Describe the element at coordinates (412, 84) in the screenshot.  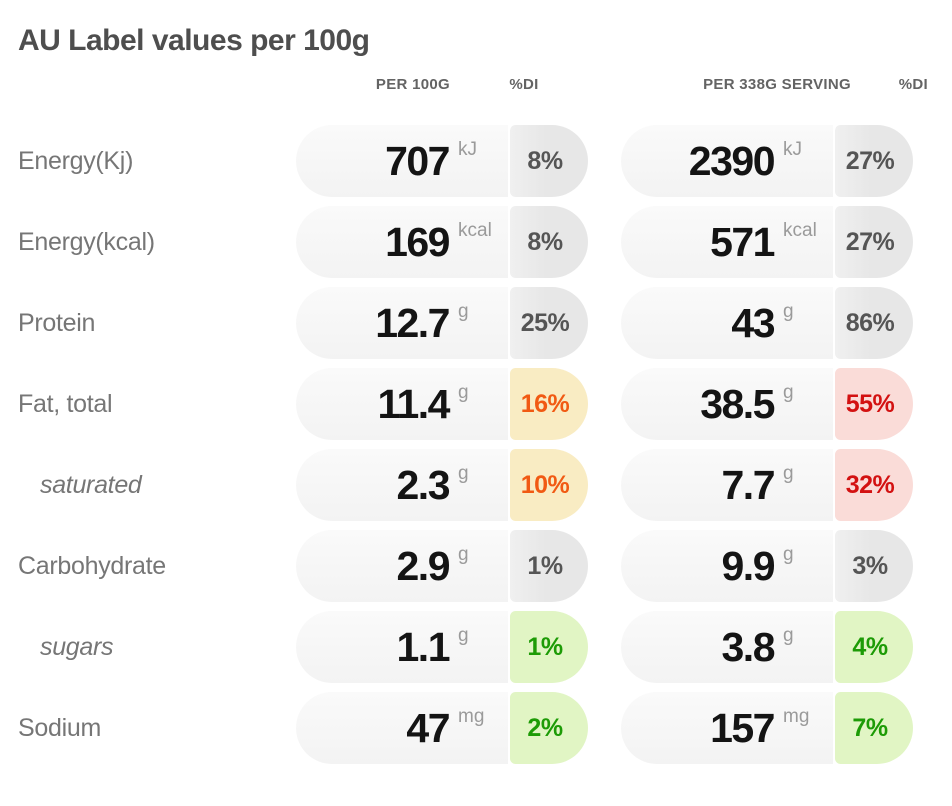
I see `header-per-100g: PER 100G` at that location.